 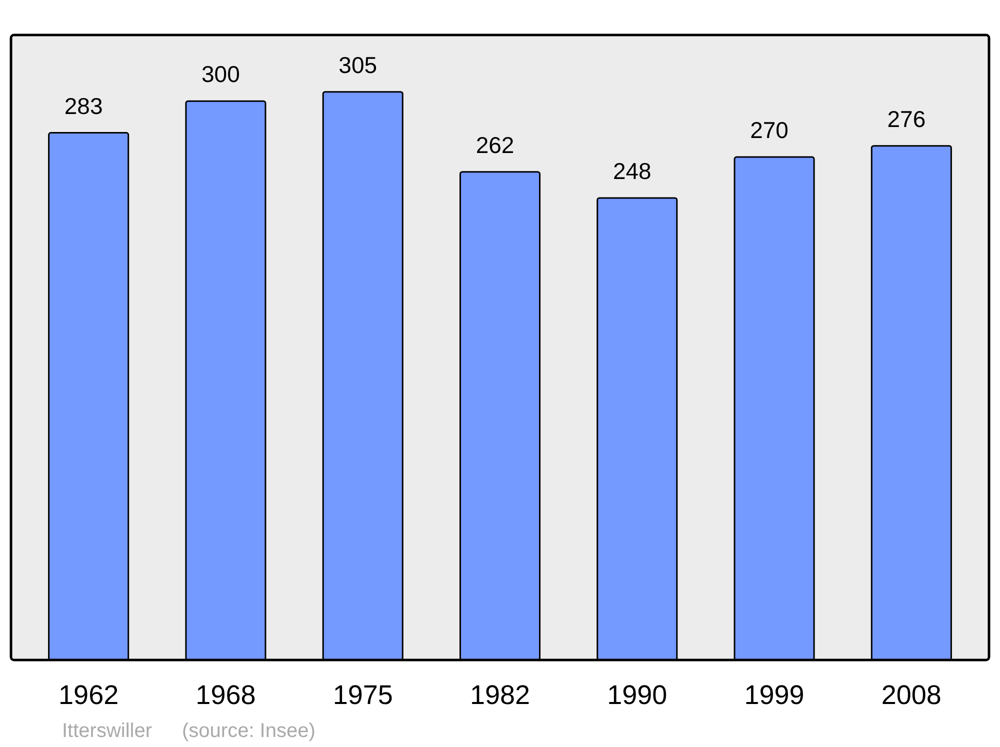 What do you see at coordinates (906, 119) in the screenshot?
I see `data-label: 276` at bounding box center [906, 119].